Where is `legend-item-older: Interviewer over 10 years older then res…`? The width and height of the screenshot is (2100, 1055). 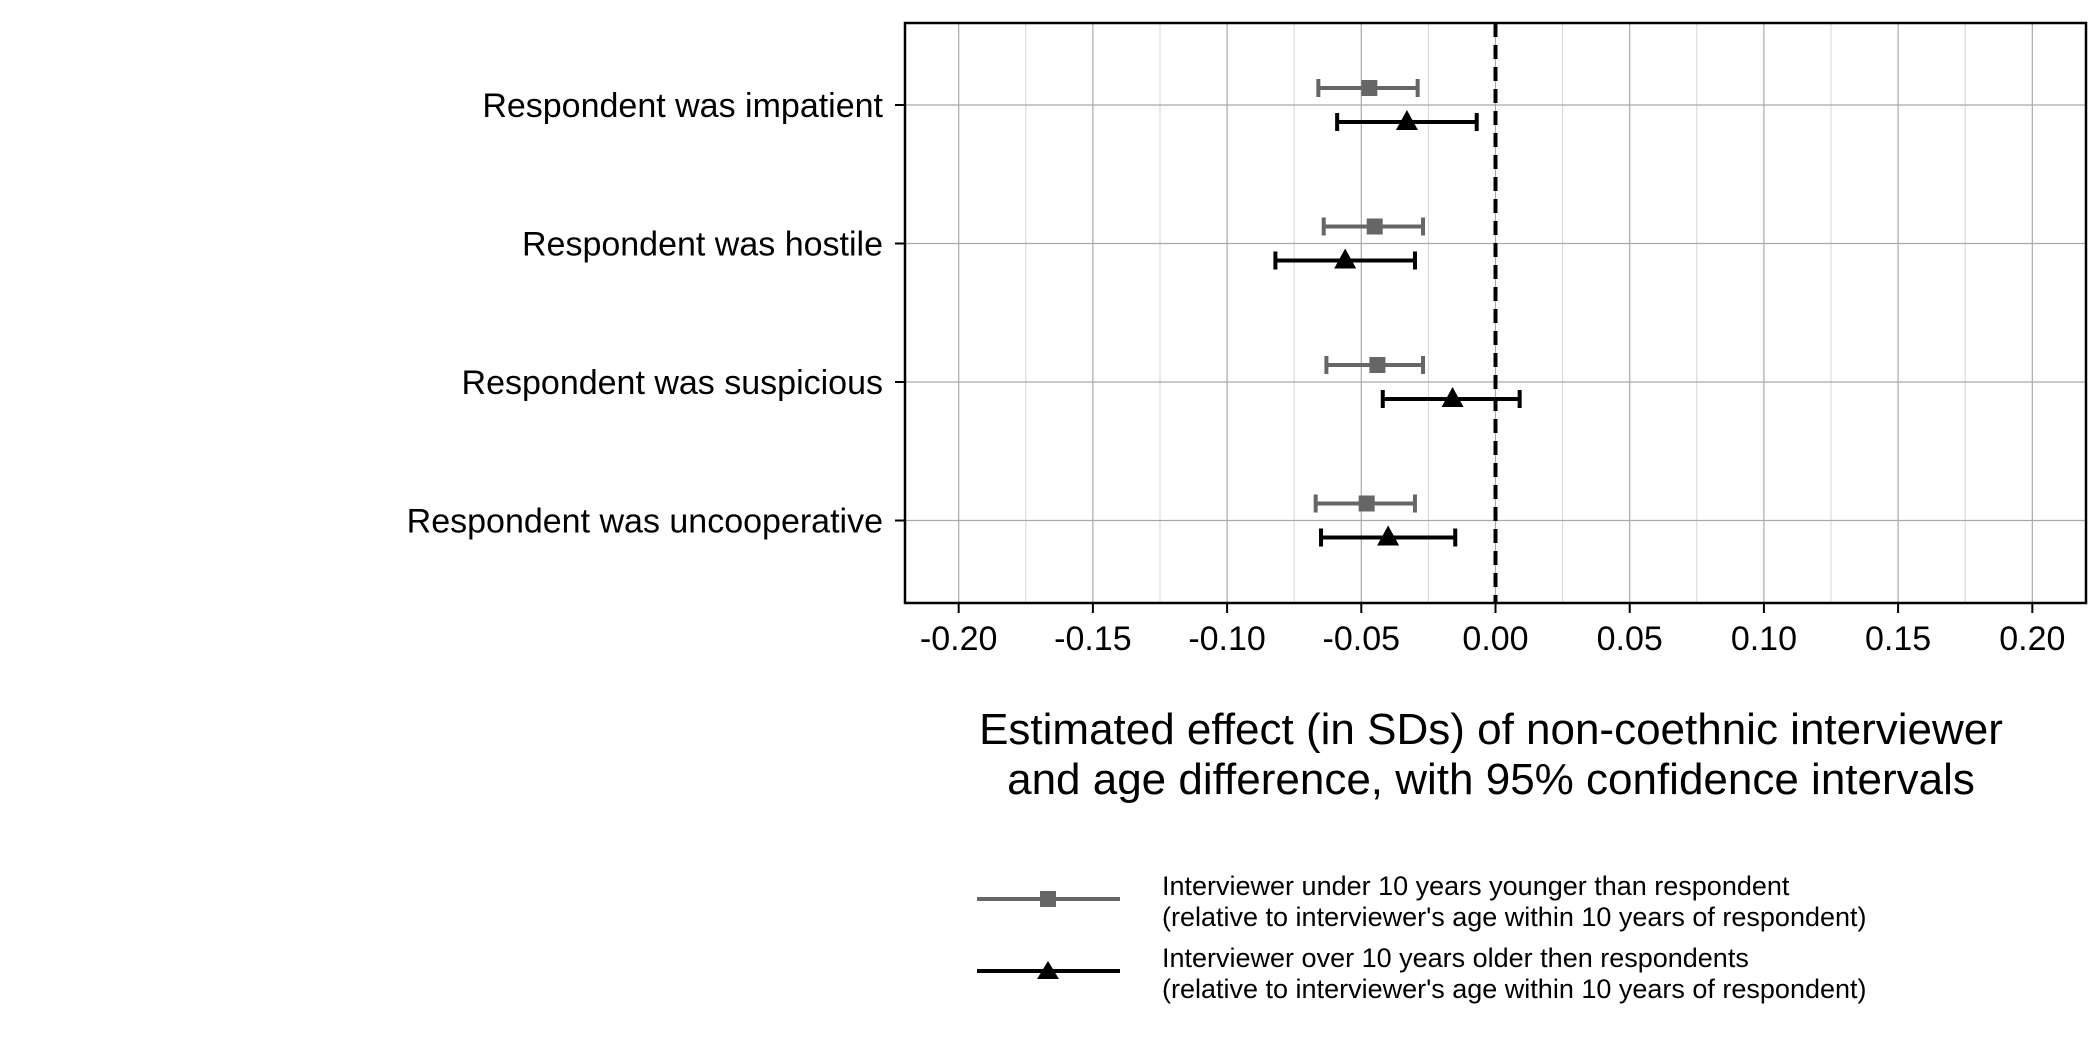
legend-item-older: Interviewer over 10 years older then res… is located at coordinates (1422, 973).